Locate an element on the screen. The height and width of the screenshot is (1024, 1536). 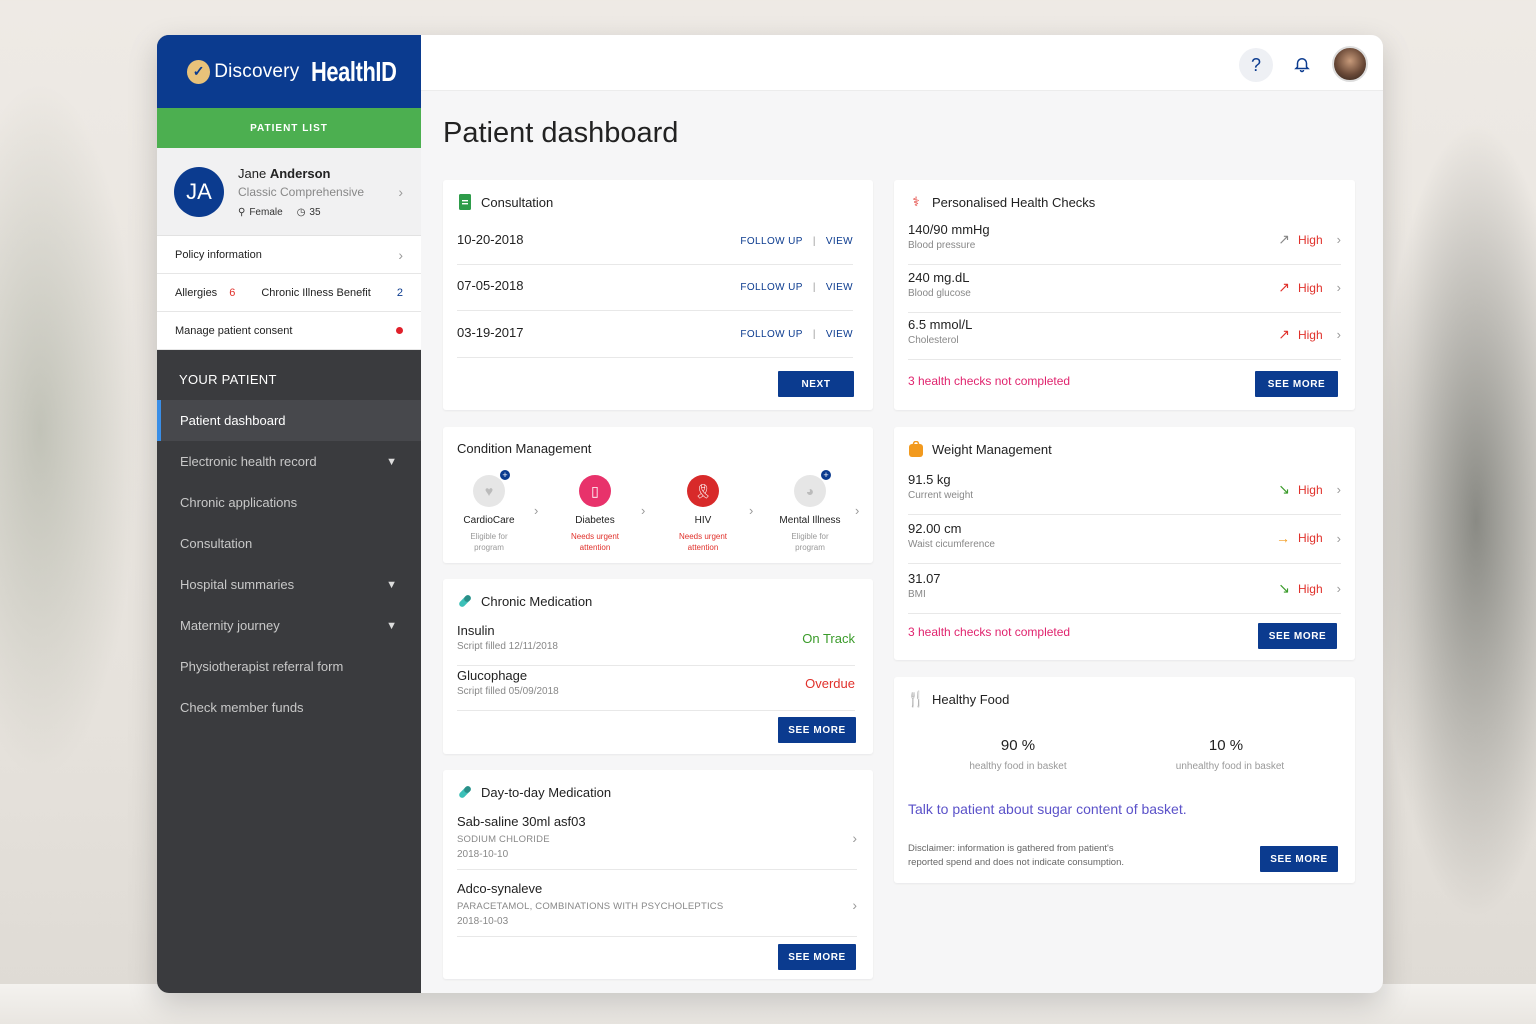
weight-label: Waist cicumference is located at coordinates (951, 544).